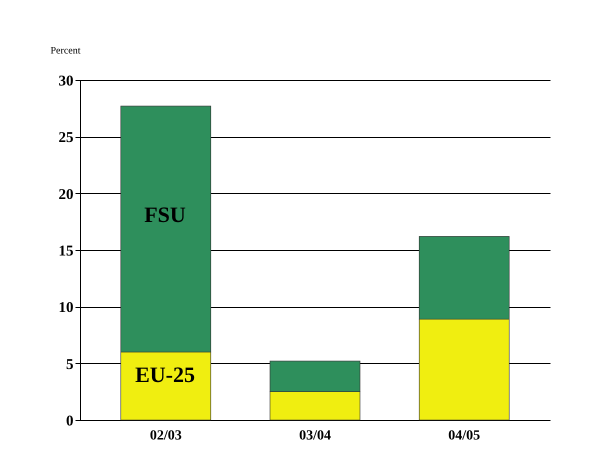  What do you see at coordinates (66, 194) in the screenshot?
I see `y-tick-label: 20` at bounding box center [66, 194].